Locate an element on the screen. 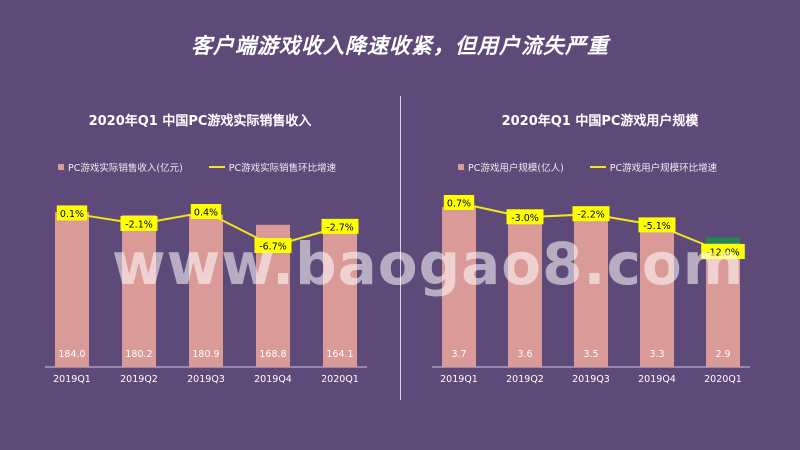  chart-legend: PC游戏实际销售收入(亿元) PC游戏实际销售环比增速 is located at coordinates (197, 167).